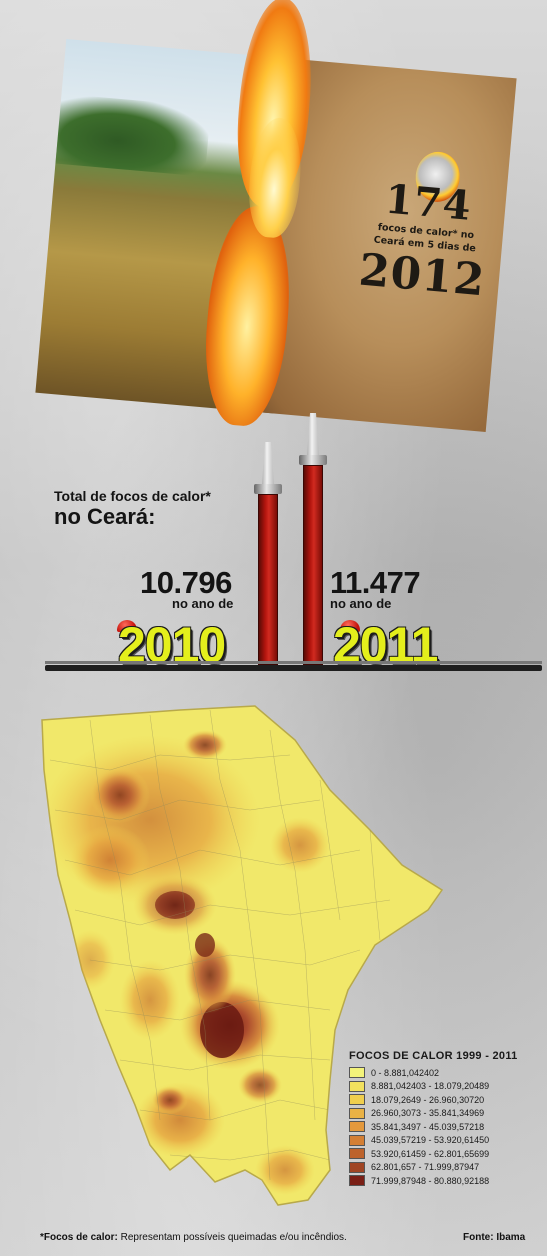 The height and width of the screenshot is (1256, 547). Describe the element at coordinates (105, 516) in the screenshot. I see `totals-label-region: no Ceará:` at that location.